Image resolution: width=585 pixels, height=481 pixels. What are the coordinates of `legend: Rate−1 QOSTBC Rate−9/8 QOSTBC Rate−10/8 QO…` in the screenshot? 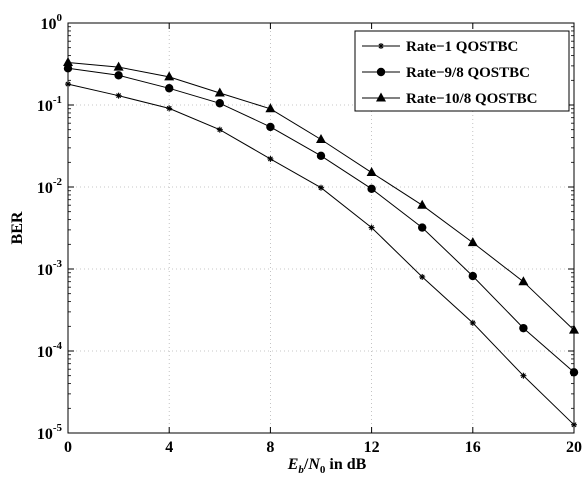 It's located at (462, 71).